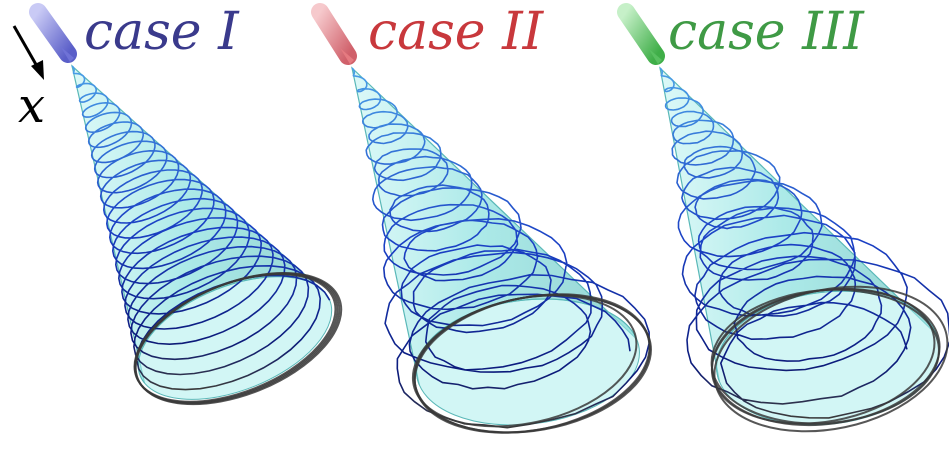 This screenshot has height=461, width=949. Describe the element at coordinates (161, 32) in the screenshot. I see `case-label-1: case I` at that location.